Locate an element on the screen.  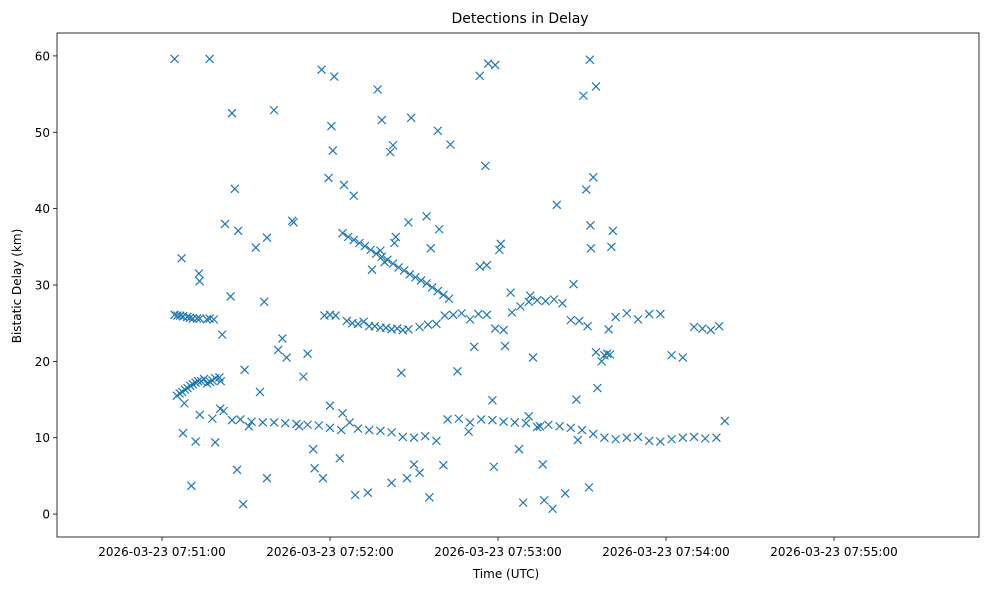
chart-title: Detections in Delay is located at coordinates (519, 19).